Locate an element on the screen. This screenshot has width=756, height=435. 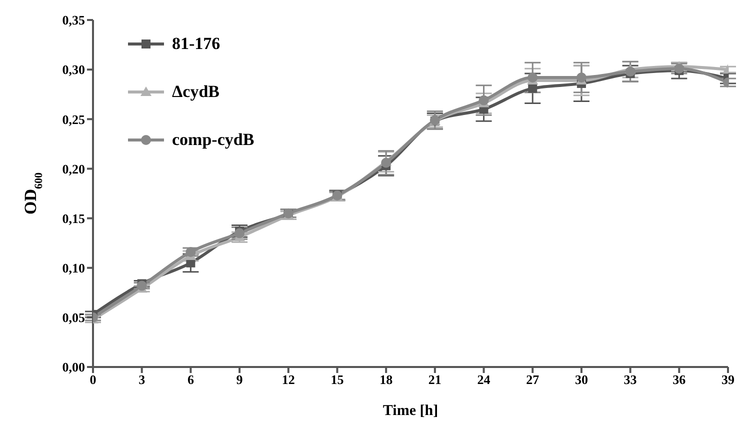
y-tick-label: 0,25 is located at coordinates (74, 119).